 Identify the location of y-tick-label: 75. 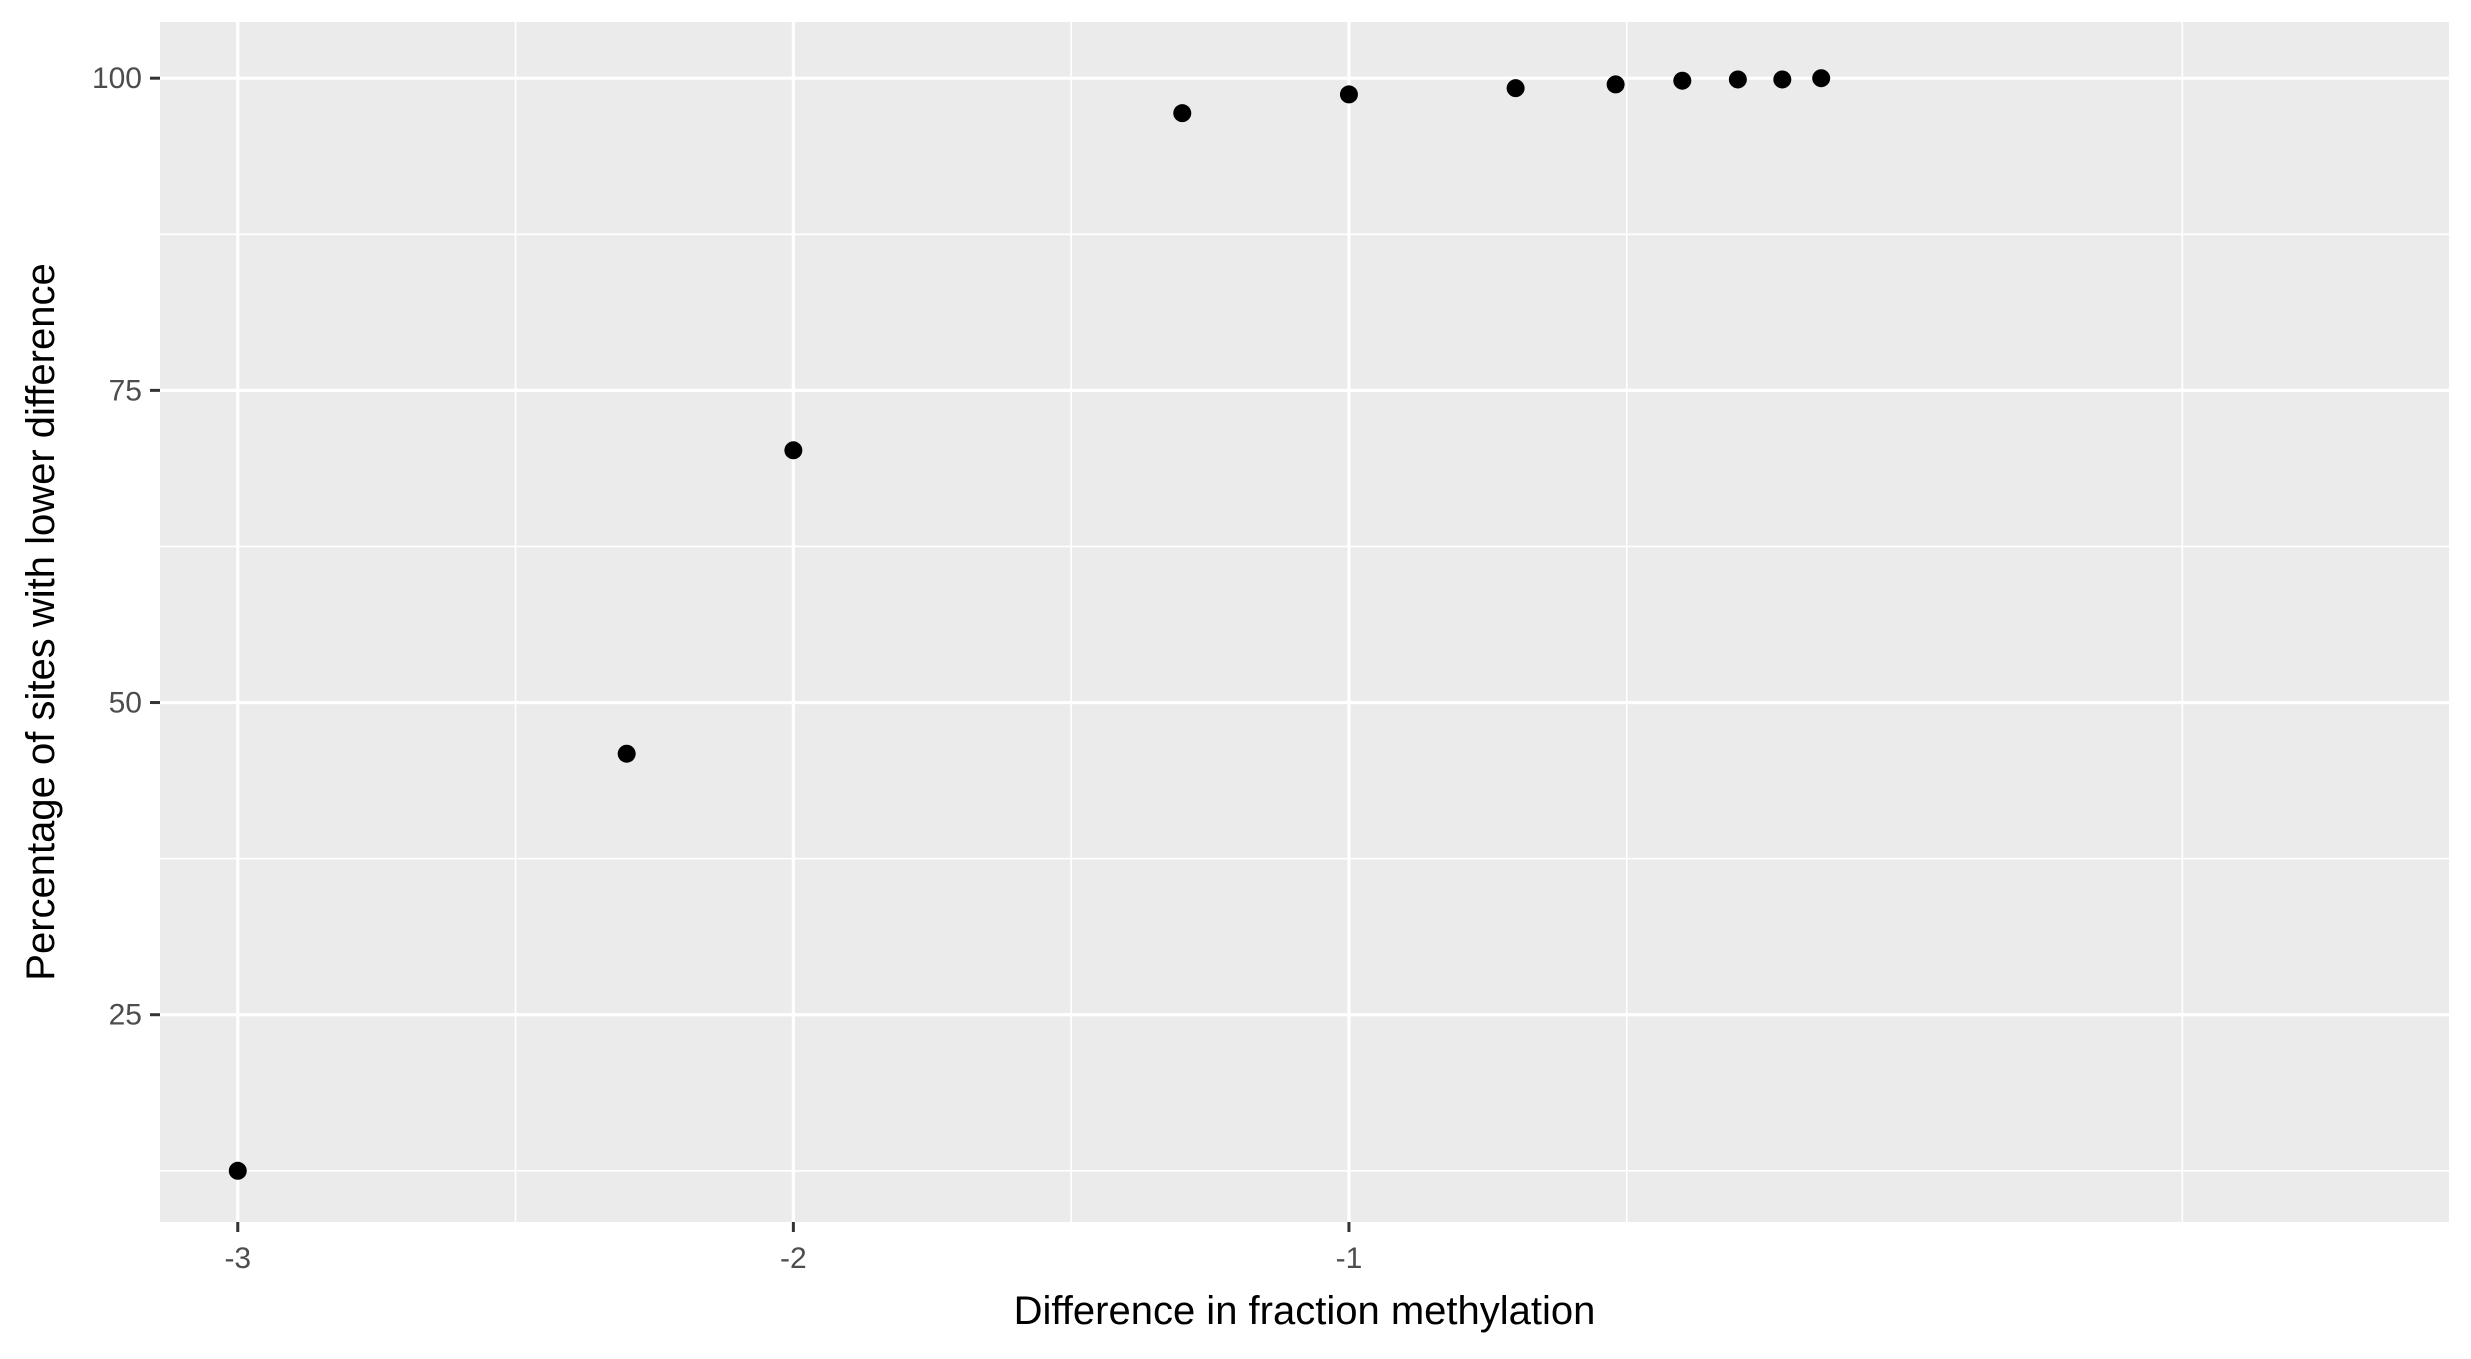
(125, 390).